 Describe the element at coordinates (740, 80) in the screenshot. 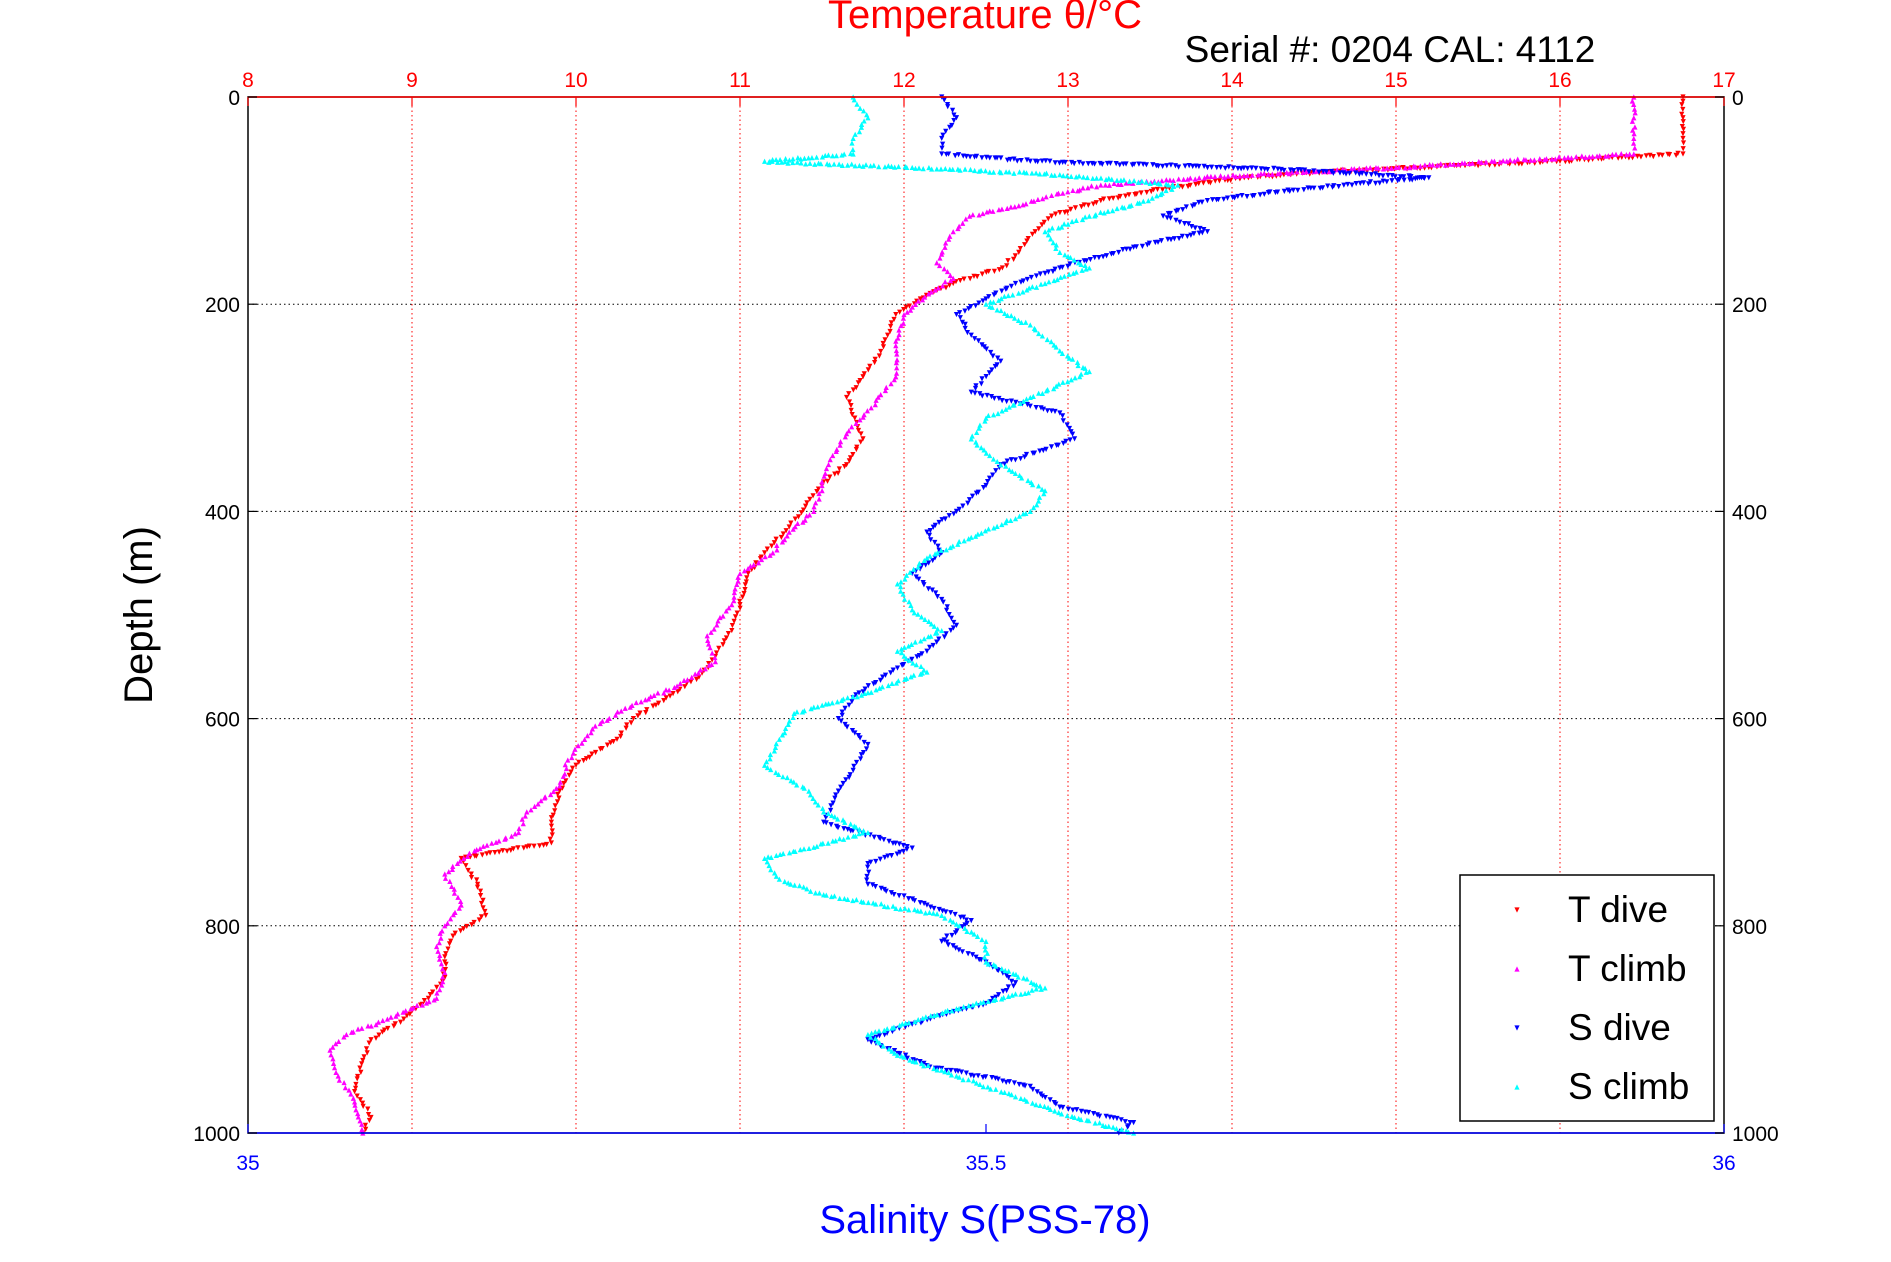

I see `temperature-tick-label: 11` at that location.